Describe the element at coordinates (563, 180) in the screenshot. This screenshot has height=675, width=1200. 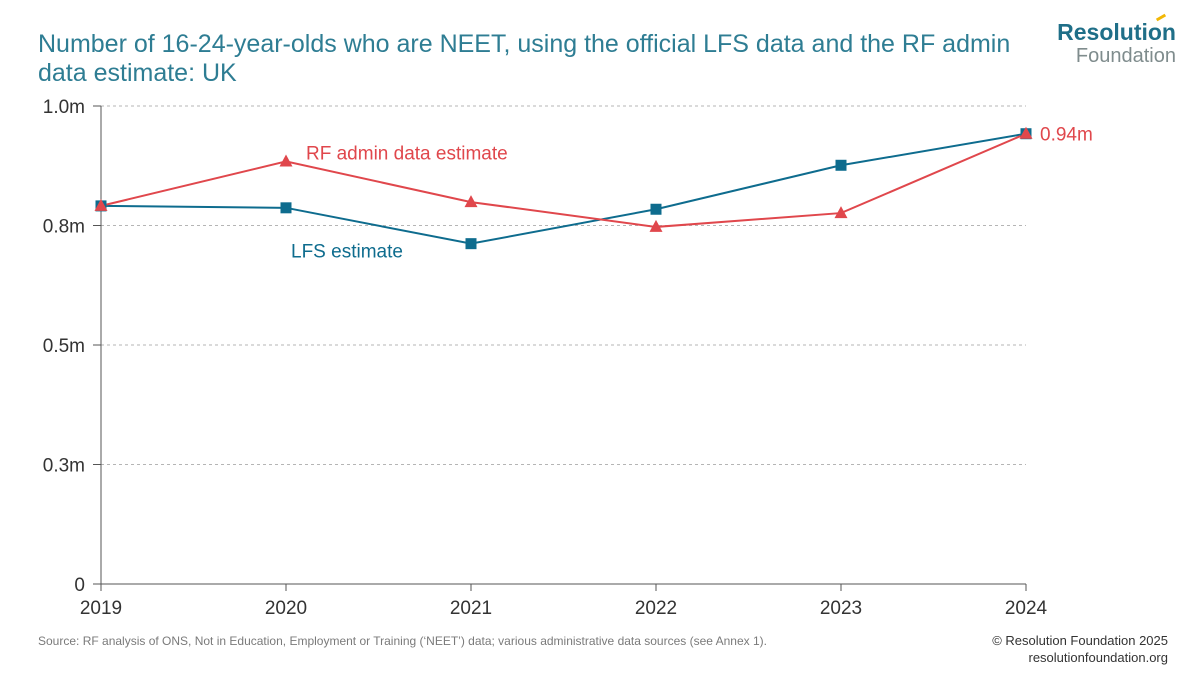
I see `rf-admin-line` at that location.